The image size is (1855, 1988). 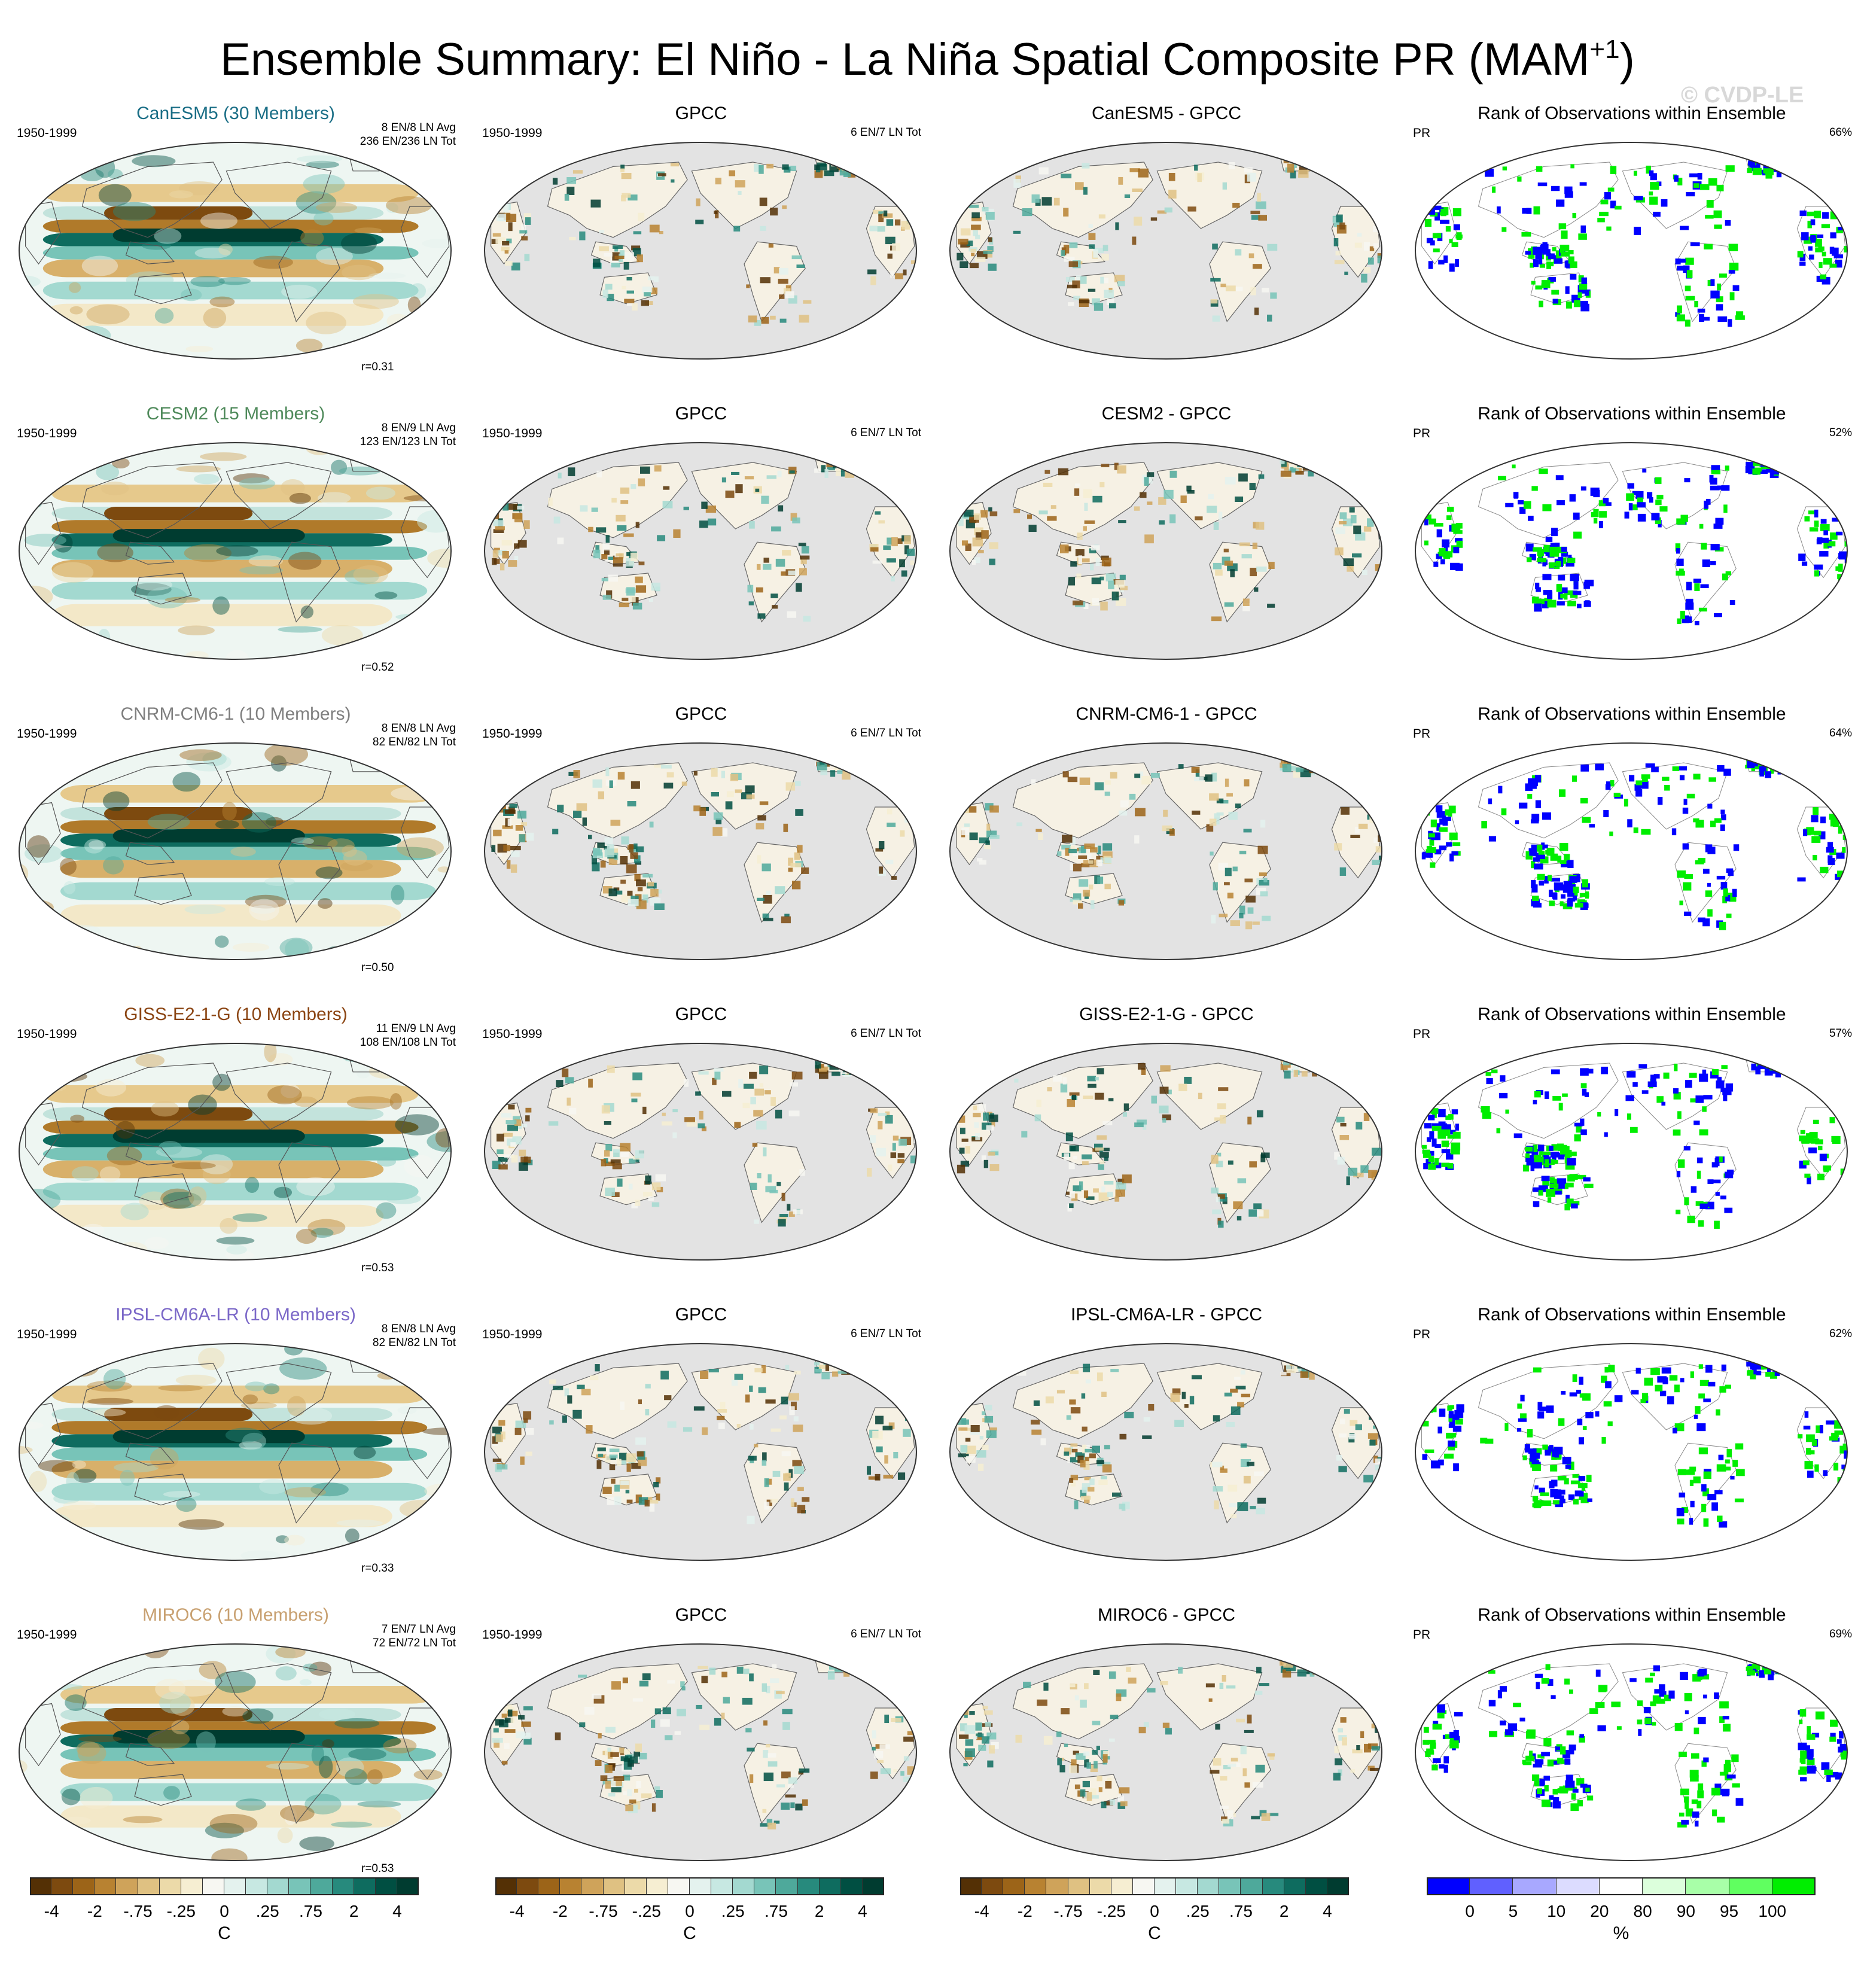 I want to click on colorbar-rank: 0 5 10 20 80 90 95 100%, so click(x=1636, y=1913).